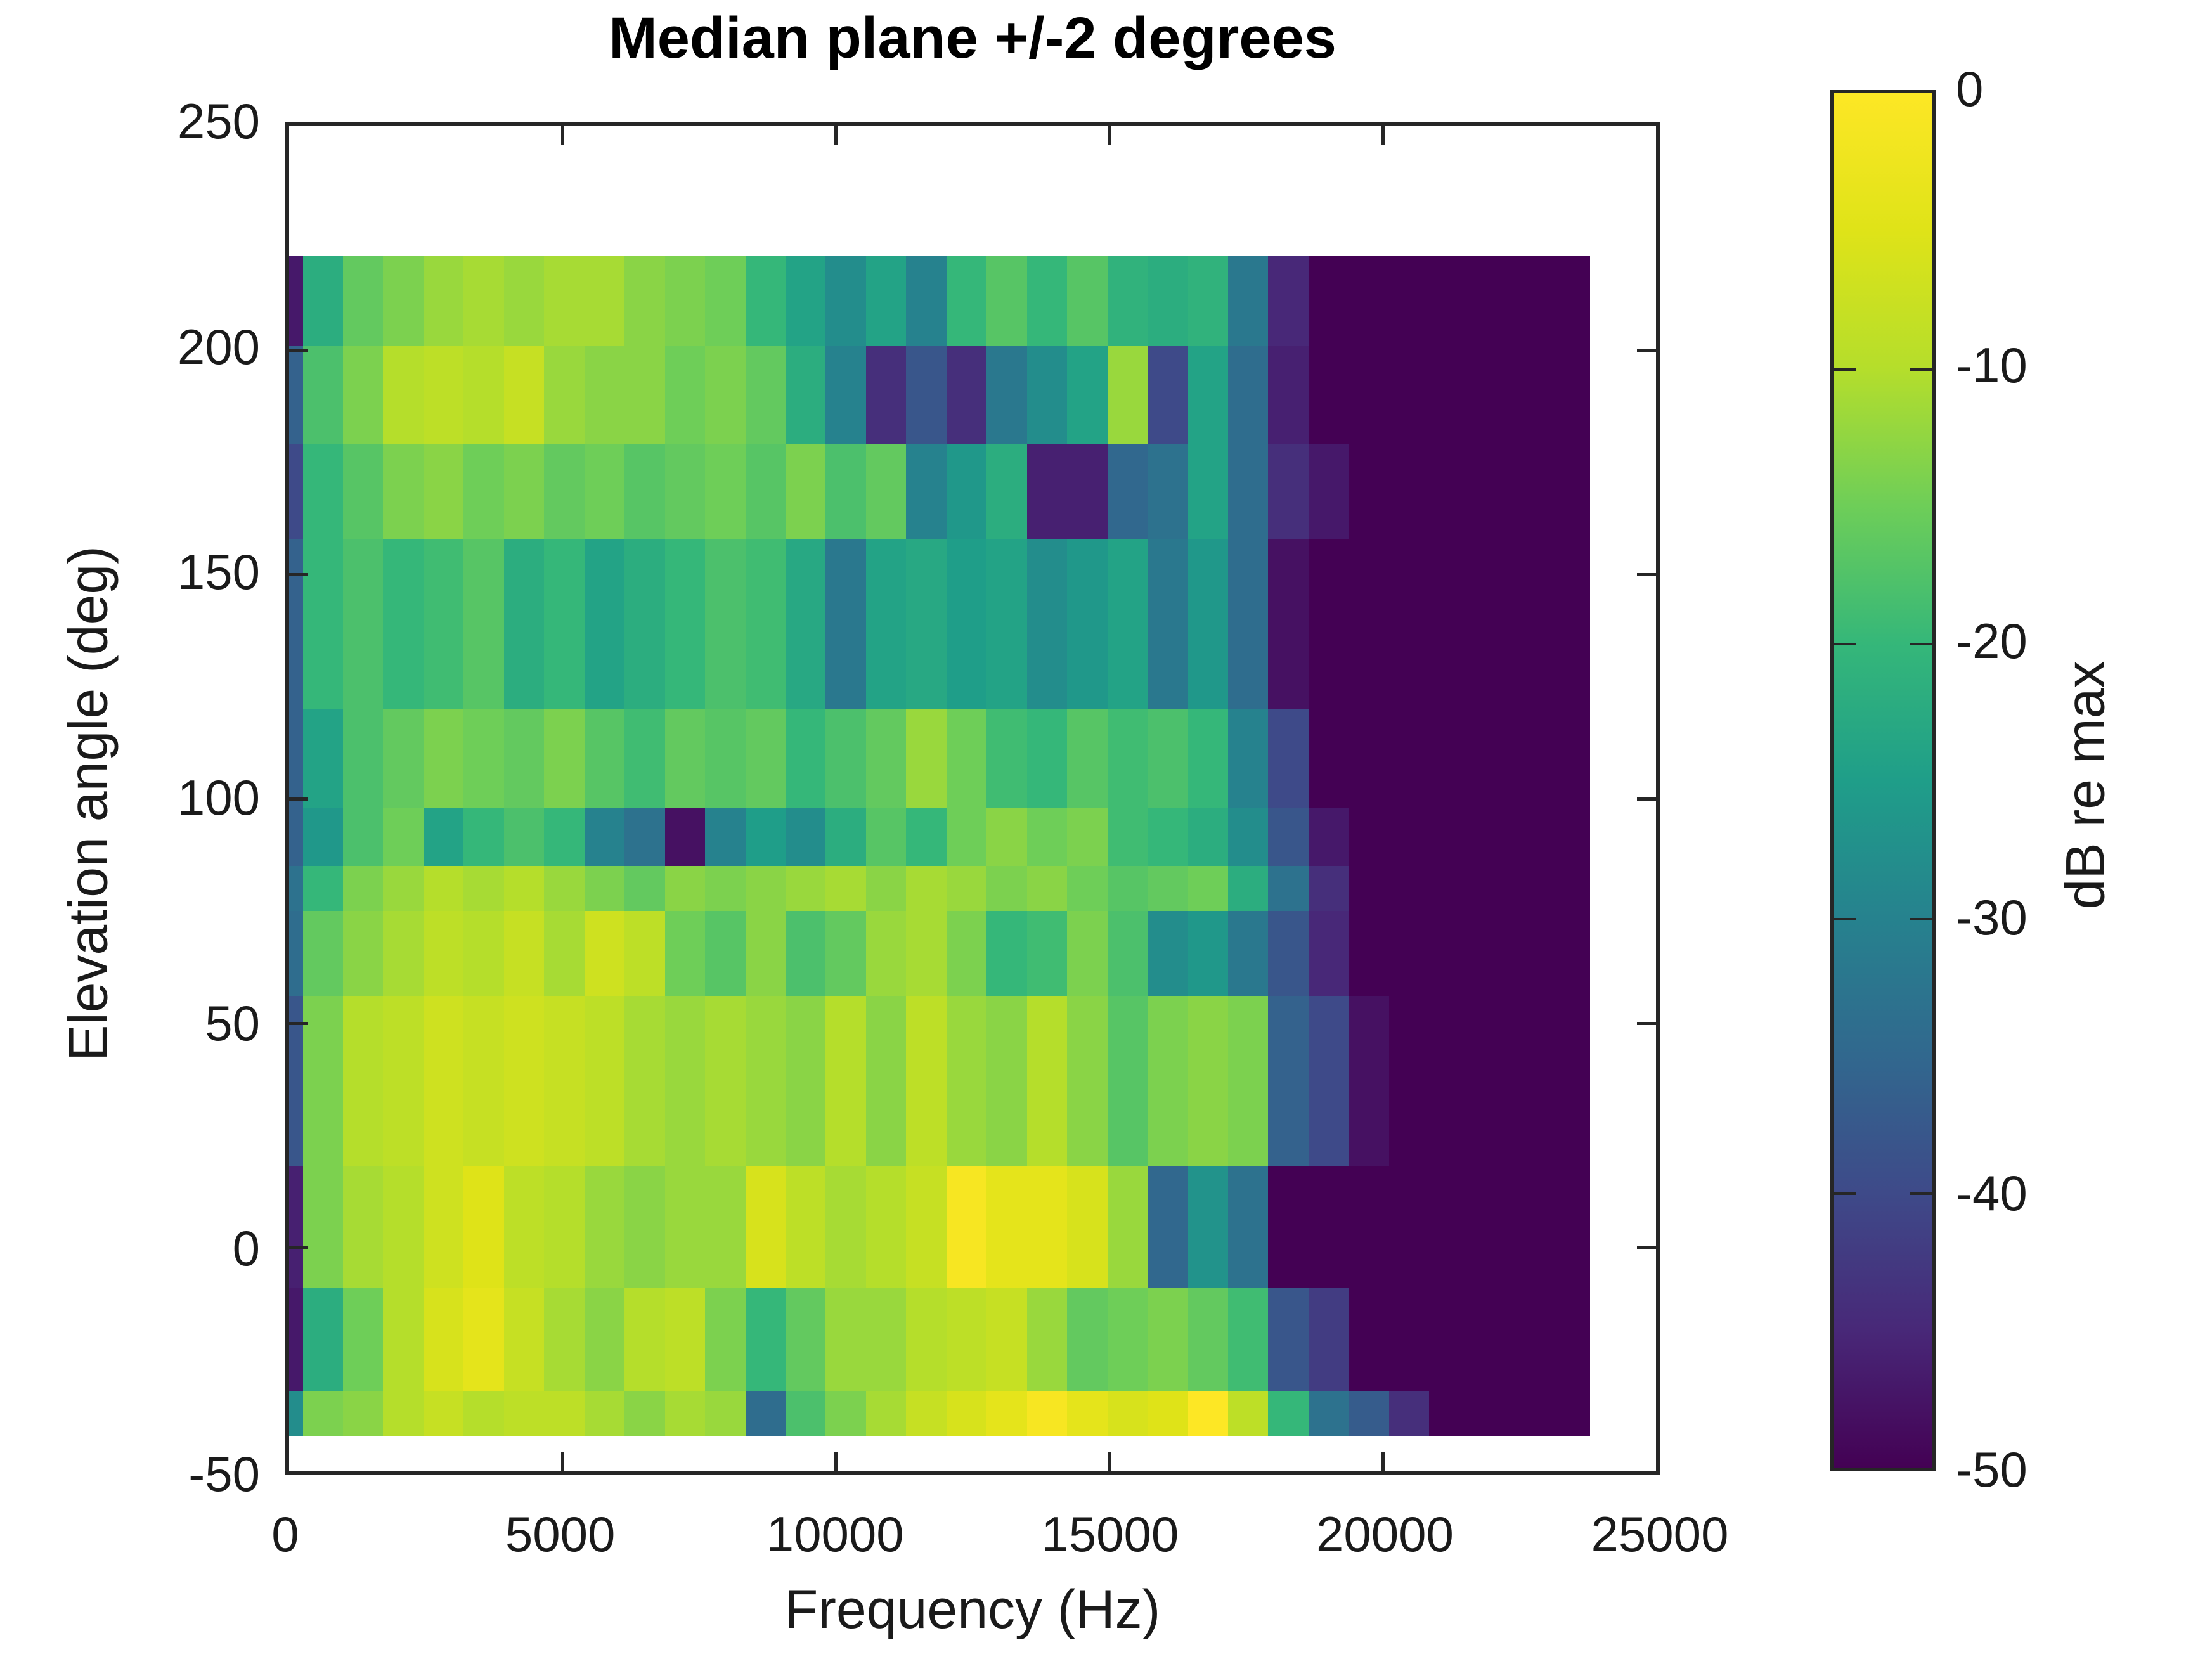  Describe the element at coordinates (285, 1534) in the screenshot. I see `x-tick-label: 0` at that location.